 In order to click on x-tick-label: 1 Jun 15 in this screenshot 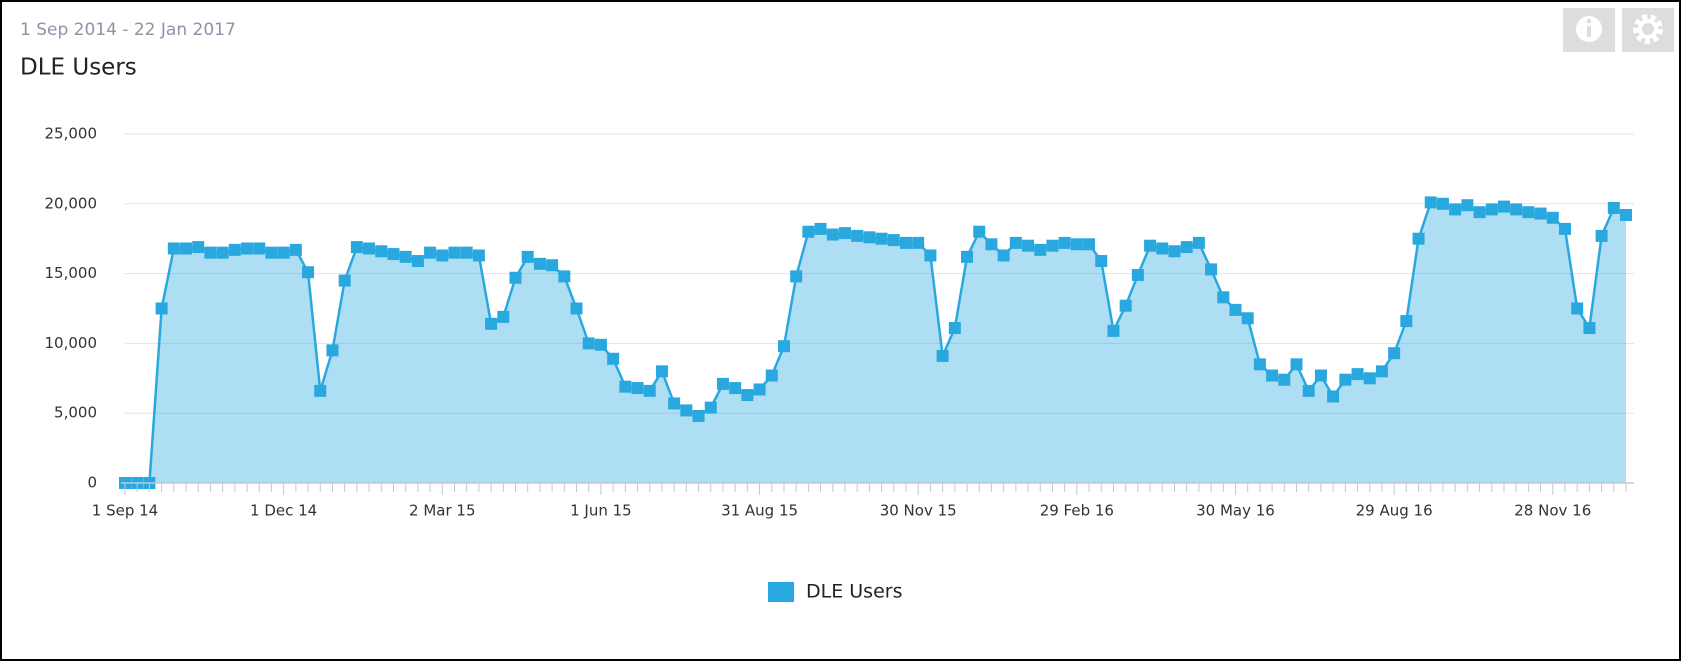, I will do `click(601, 511)`.